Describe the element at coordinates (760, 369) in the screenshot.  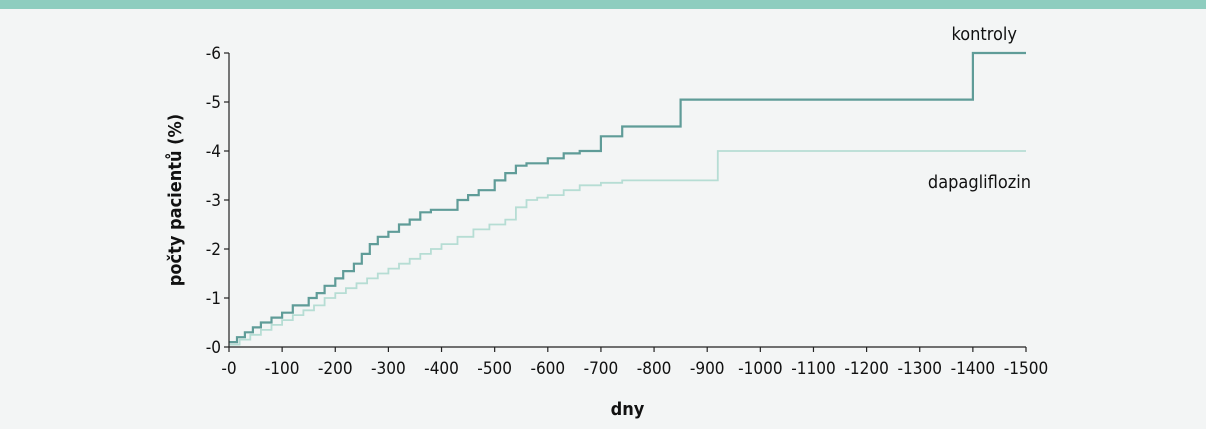
I see `x-tick-label: -1000` at that location.